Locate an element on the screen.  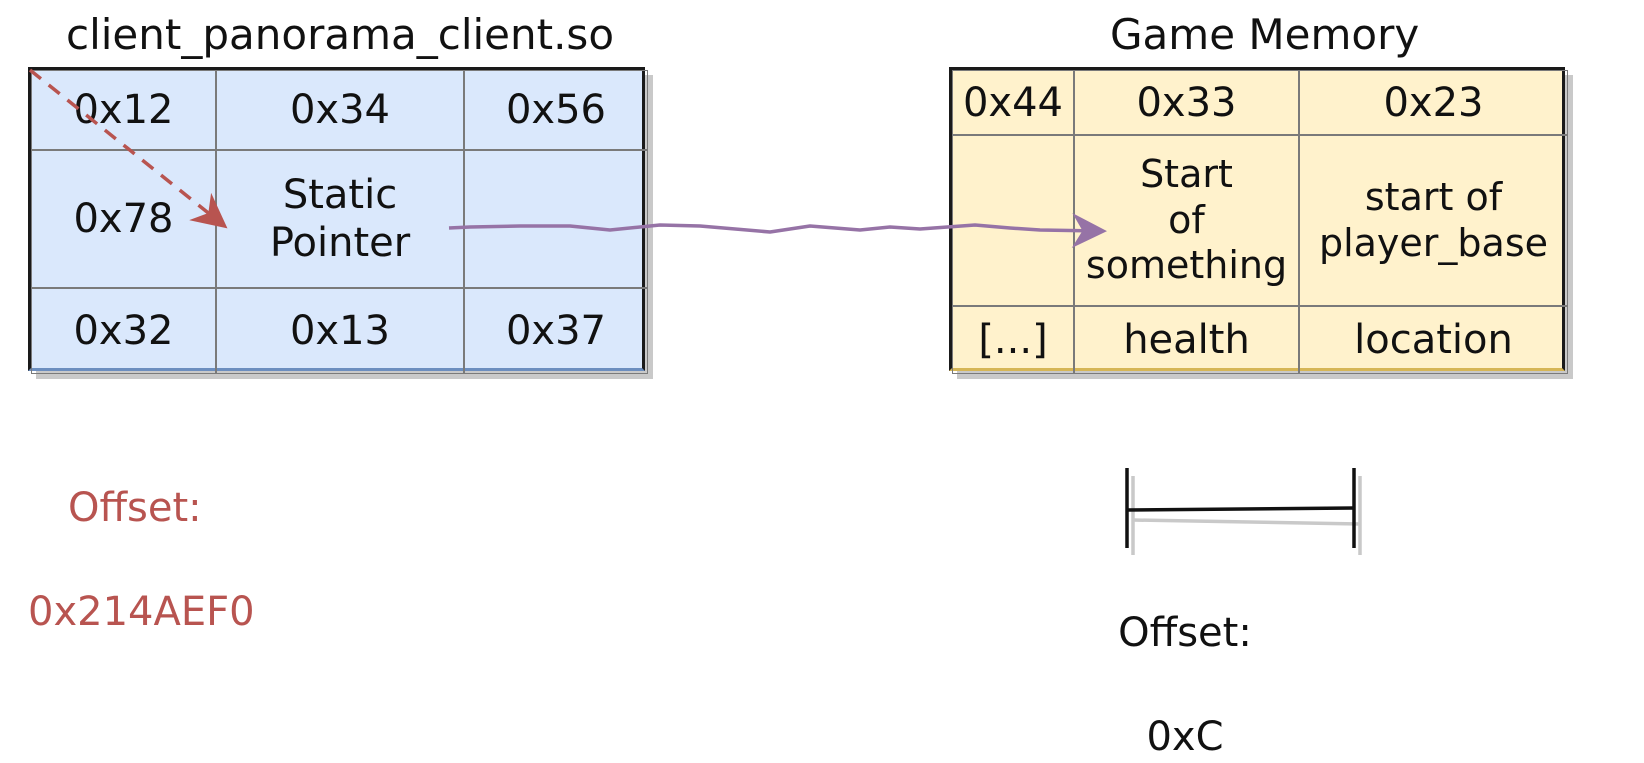
game-cell-2-0: [...] is located at coordinates (1013, 340).